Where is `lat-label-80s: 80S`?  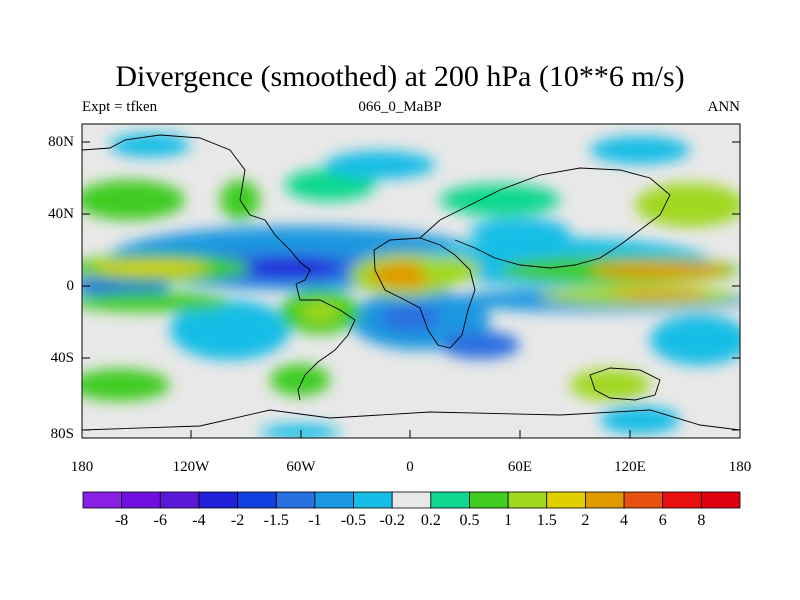 lat-label-80s: 80S is located at coordinates (62, 434).